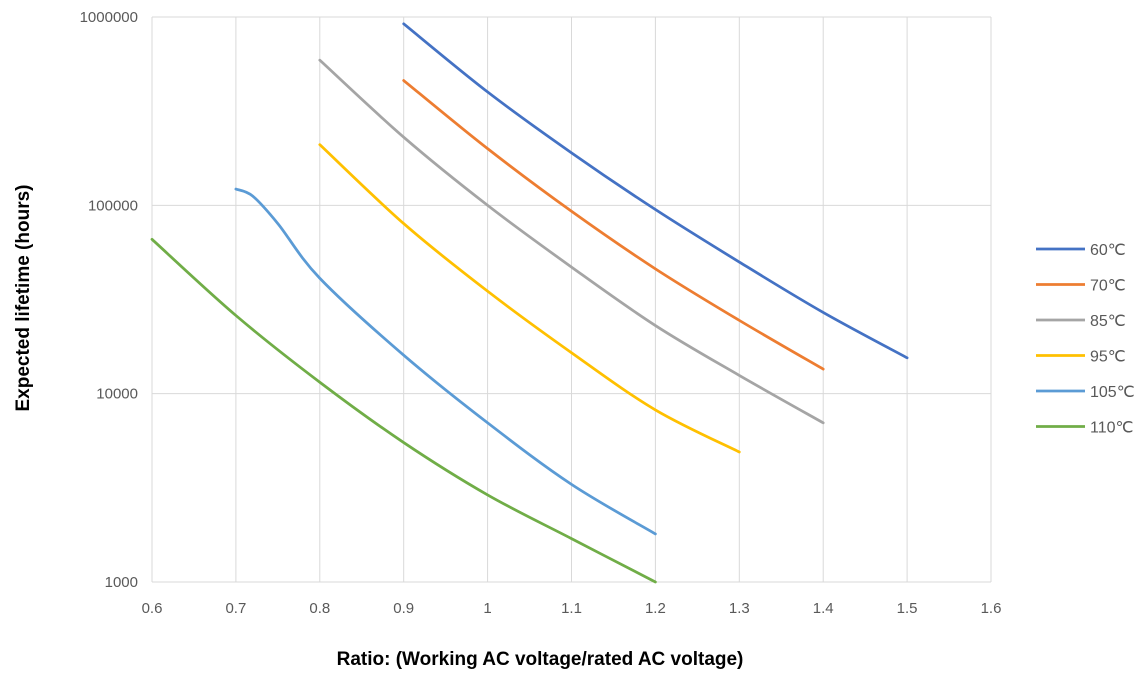 The width and height of the screenshot is (1145, 675). I want to click on y-tick-label: 100000, so click(113, 205).